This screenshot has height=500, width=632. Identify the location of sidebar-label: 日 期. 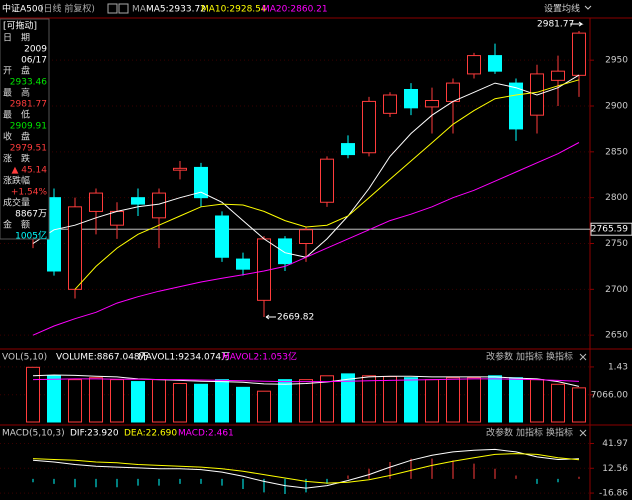
(16, 38).